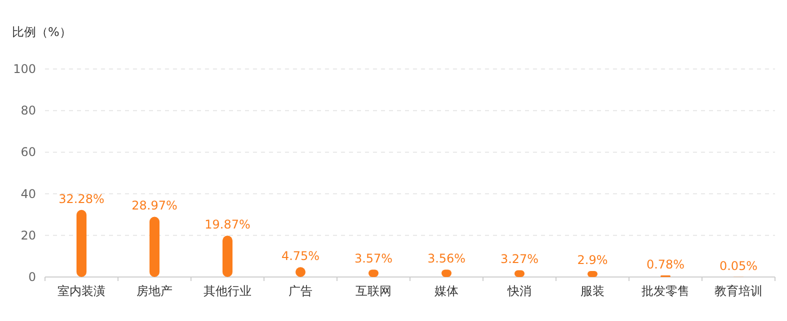  What do you see at coordinates (665, 264) in the screenshot?
I see `data-label: 0.78%` at bounding box center [665, 264].